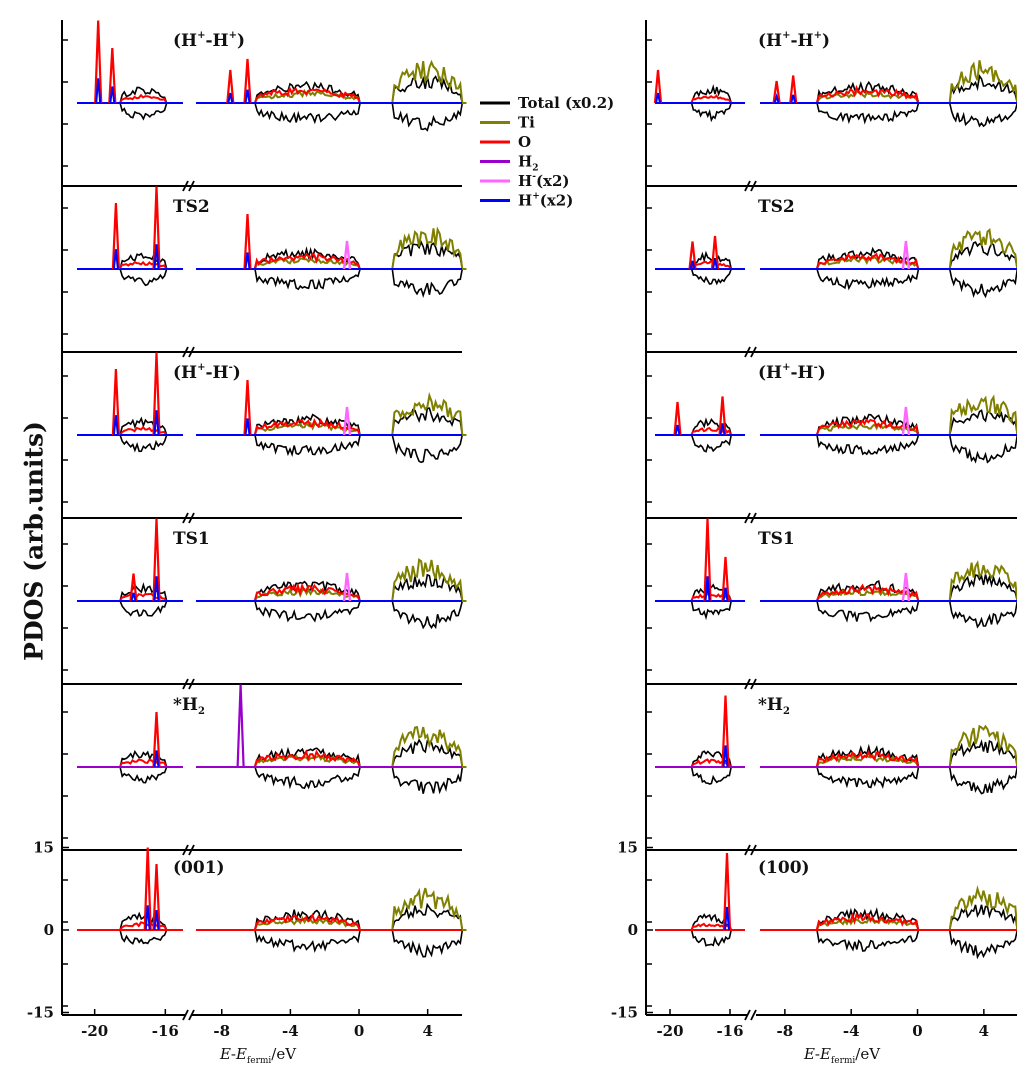 The height and width of the screenshot is (1079, 1017). Describe the element at coordinates (776, 539) in the screenshot. I see `right-panel-label: TS1` at that location.